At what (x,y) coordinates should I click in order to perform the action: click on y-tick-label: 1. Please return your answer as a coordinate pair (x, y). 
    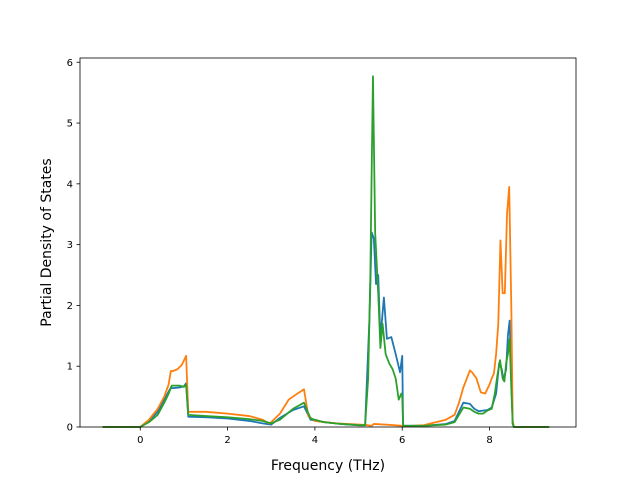
    Looking at the image, I should click on (70, 367).